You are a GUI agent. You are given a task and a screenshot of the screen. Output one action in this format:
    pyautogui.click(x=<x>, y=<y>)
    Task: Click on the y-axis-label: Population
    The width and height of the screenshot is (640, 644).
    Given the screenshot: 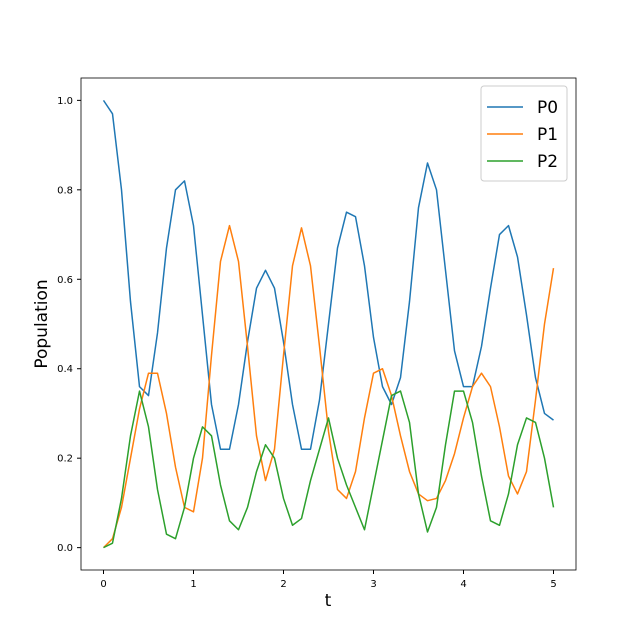 What is the action you would take?
    pyautogui.click(x=42, y=323)
    